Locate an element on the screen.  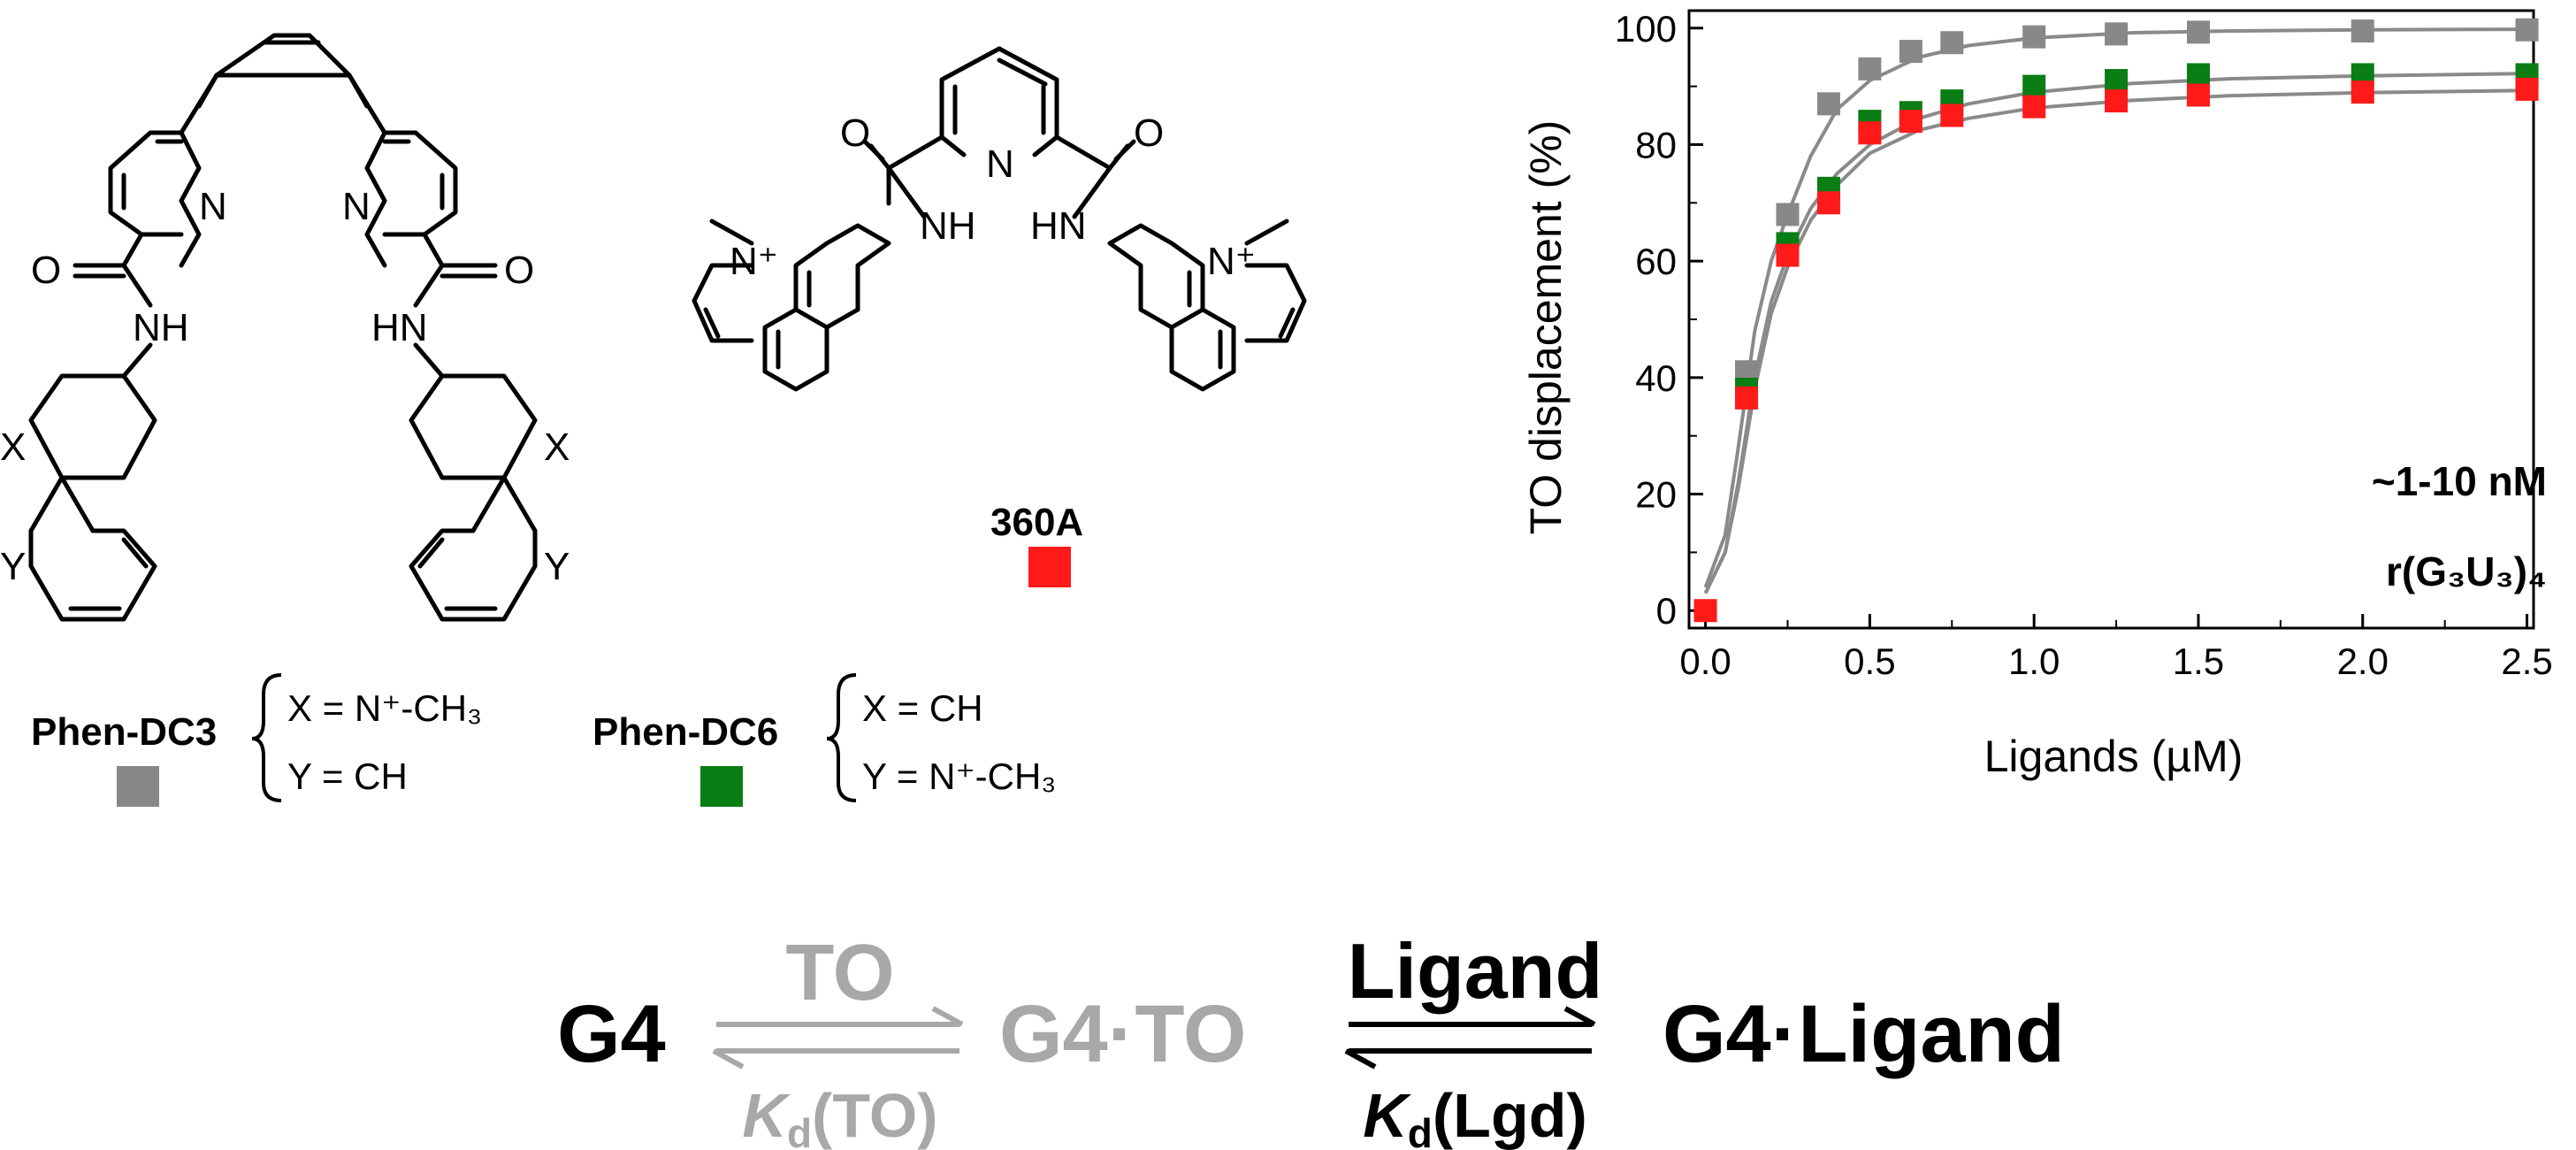
y-tick-label: 40 is located at coordinates (1656, 378).